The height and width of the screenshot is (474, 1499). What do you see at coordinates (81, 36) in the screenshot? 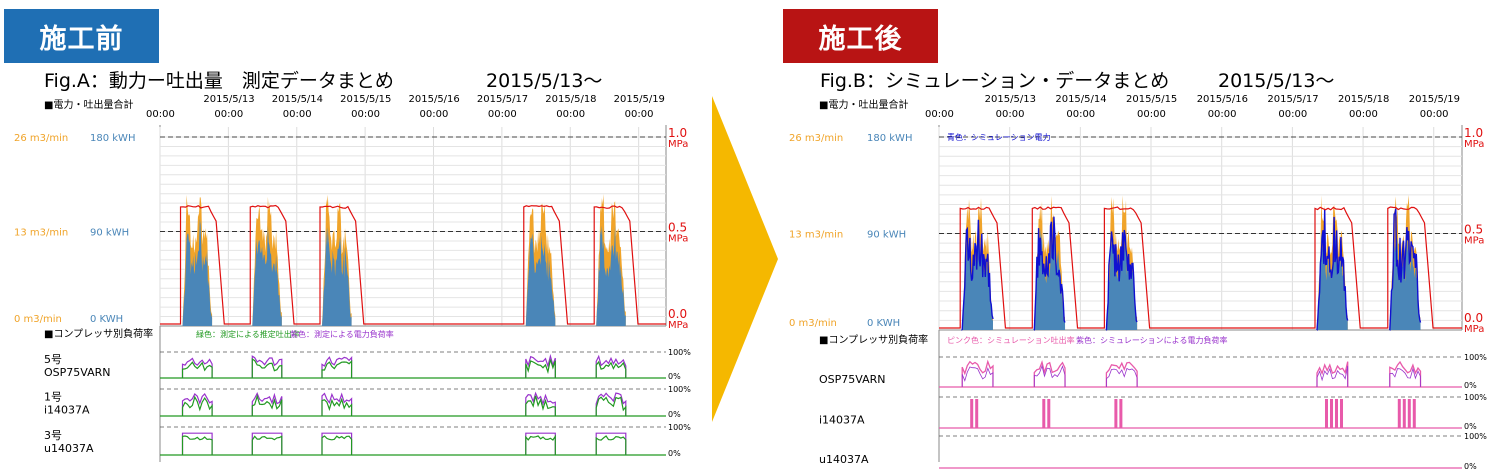
I see `before-badge: 施工前` at bounding box center [81, 36].